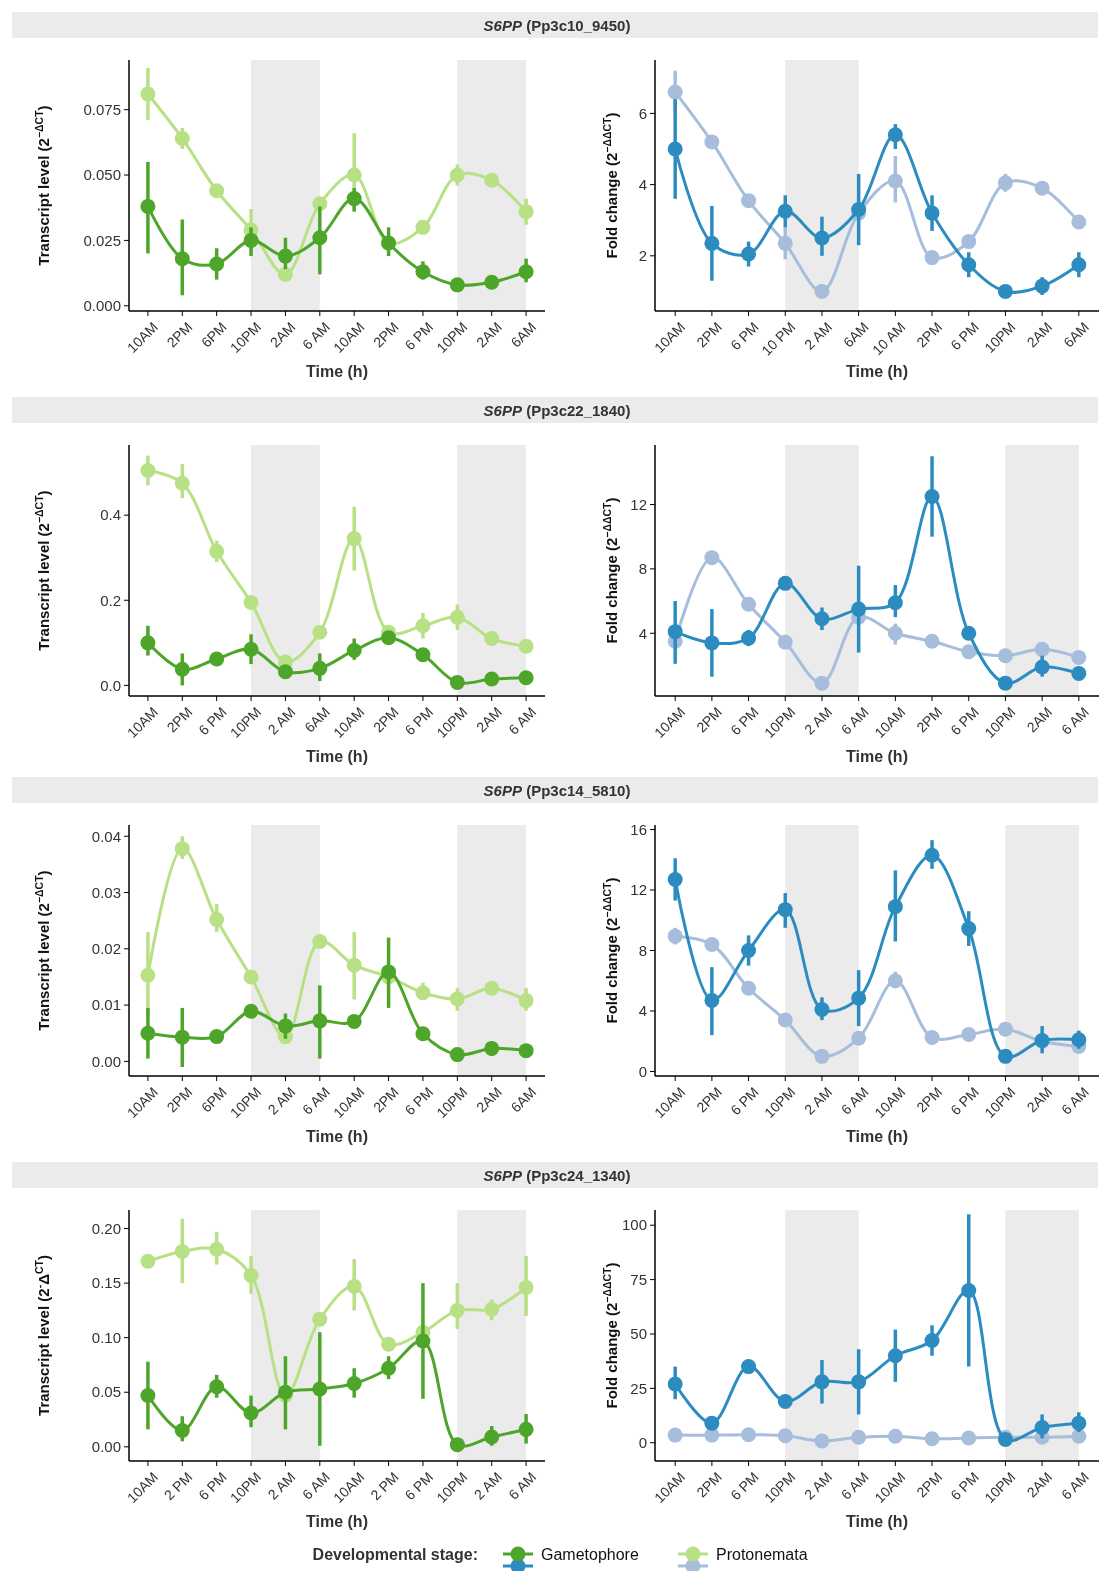 Image resolution: width=1100 pixels, height=1571 pixels. What do you see at coordinates (106, 949) in the screenshot?
I see `y-tick-label: 0.02` at bounding box center [106, 949].